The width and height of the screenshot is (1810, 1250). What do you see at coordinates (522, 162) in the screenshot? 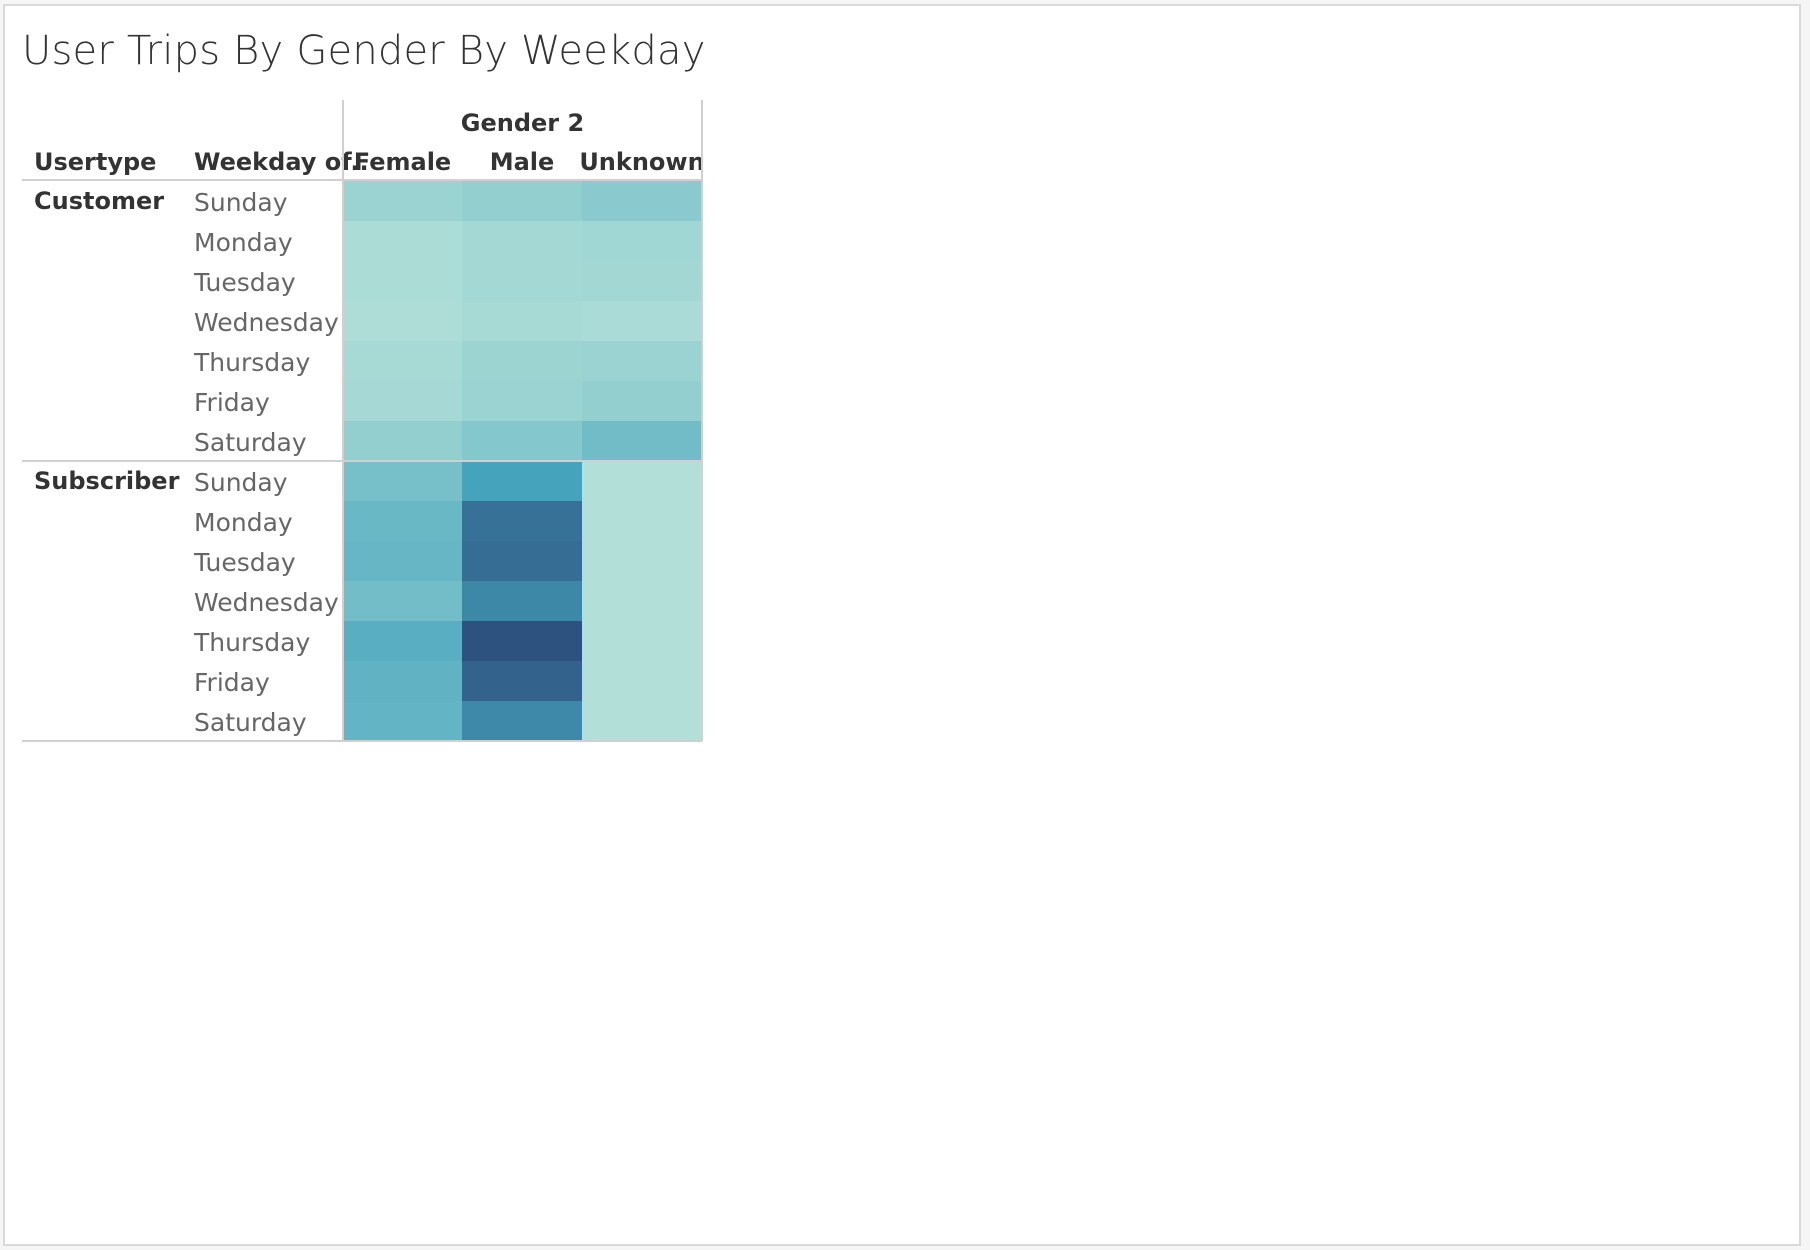
I see `column-header-male: Male` at bounding box center [522, 162].